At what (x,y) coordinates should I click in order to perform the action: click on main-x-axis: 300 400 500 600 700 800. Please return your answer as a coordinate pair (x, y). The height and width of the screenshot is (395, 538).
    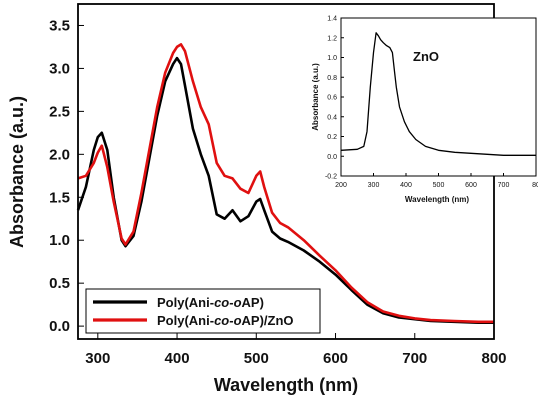
    Looking at the image, I should click on (296, 350).